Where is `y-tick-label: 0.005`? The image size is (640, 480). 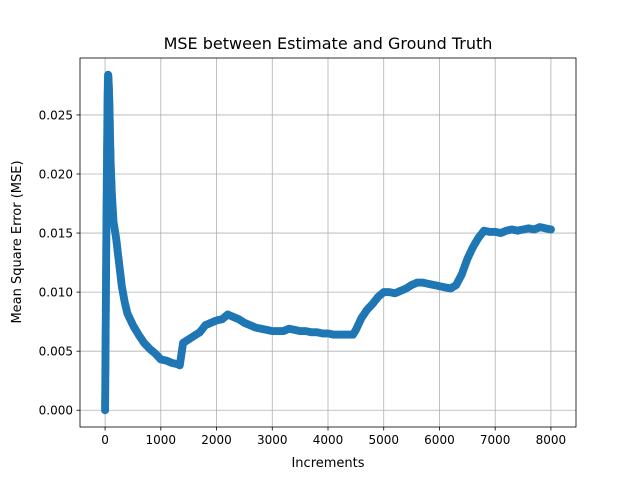 y-tick-label: 0.005 is located at coordinates (56, 352).